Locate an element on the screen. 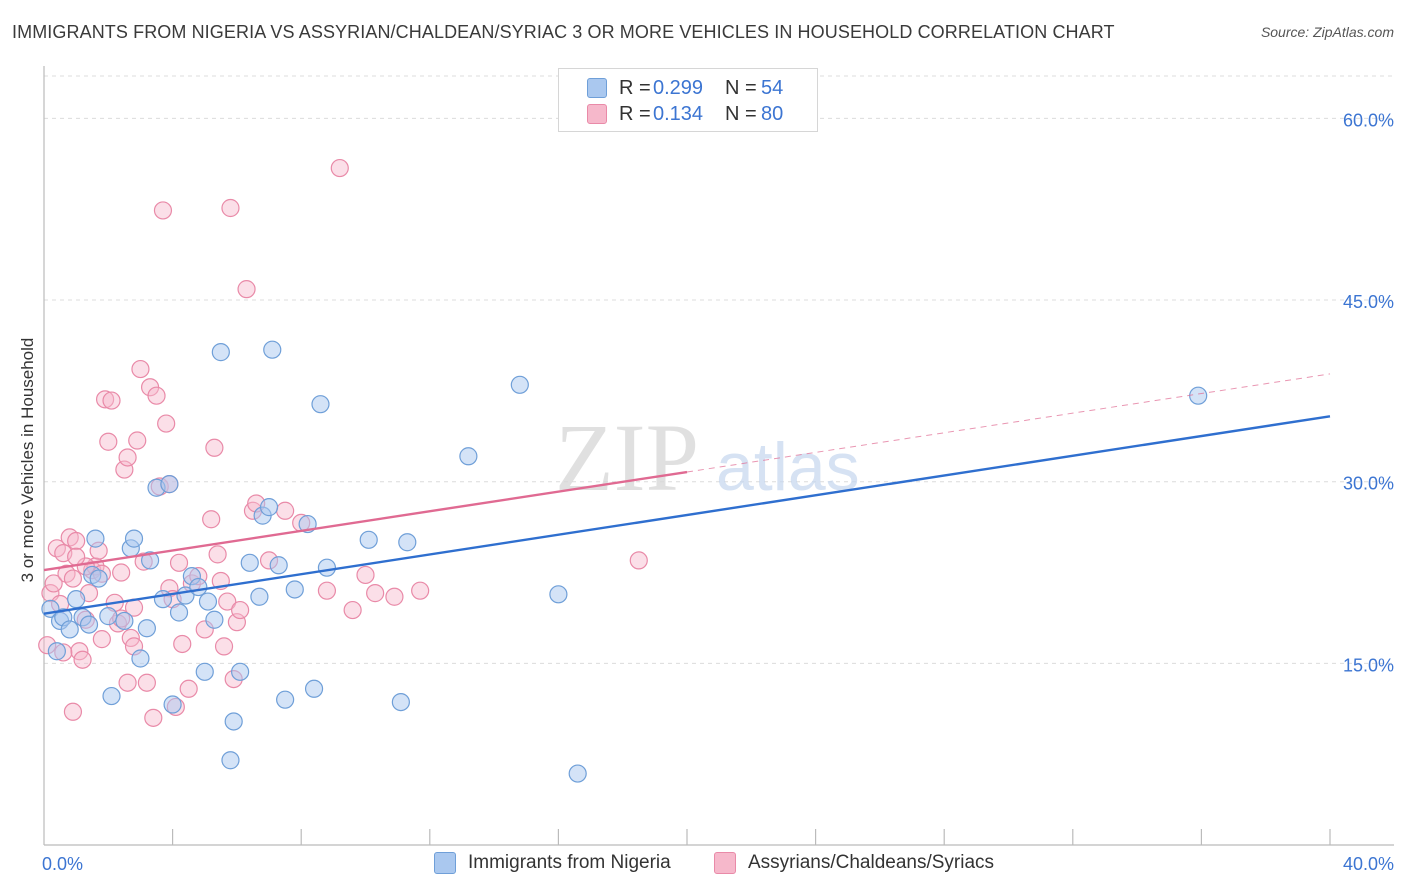 The image size is (1406, 892). legend-row-assyrians: R = 0.134 N = 80 is located at coordinates (685, 114).